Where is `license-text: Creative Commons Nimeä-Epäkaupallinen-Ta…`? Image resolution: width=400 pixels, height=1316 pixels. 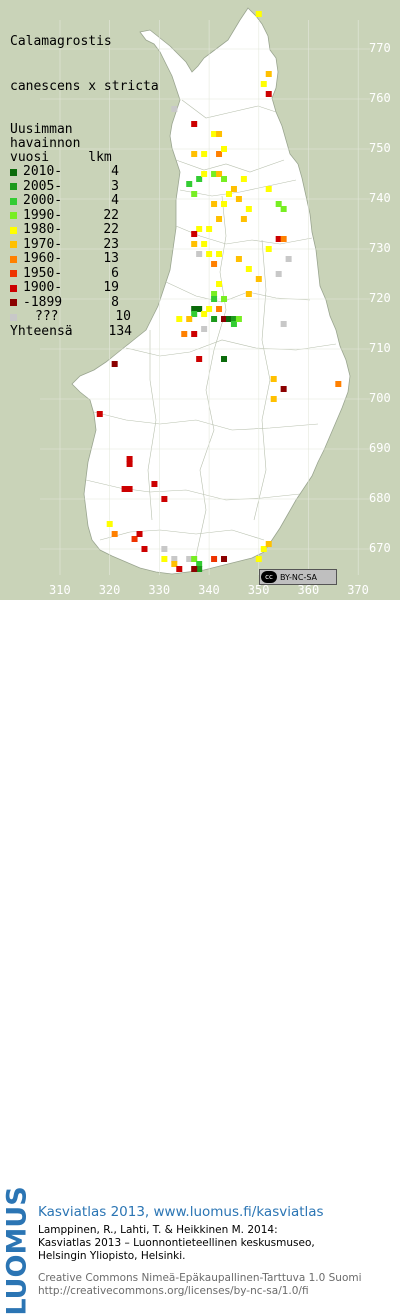 license-text: Creative Commons Nimeä-Epäkaupallinen-Ta… is located at coordinates (200, 1285).